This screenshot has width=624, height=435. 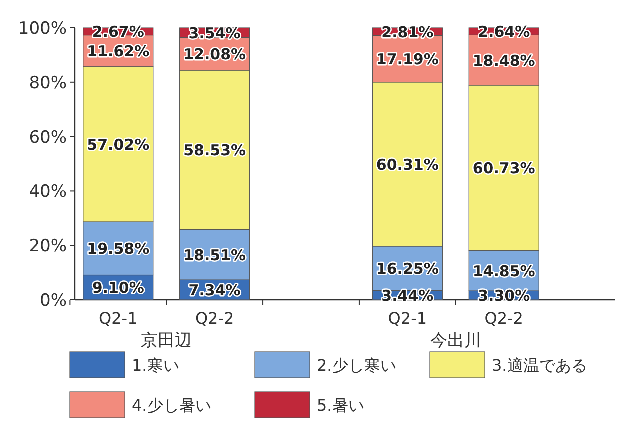 What do you see at coordinates (504, 169) in the screenshot?
I see `data-label: 60.73%` at bounding box center [504, 169].